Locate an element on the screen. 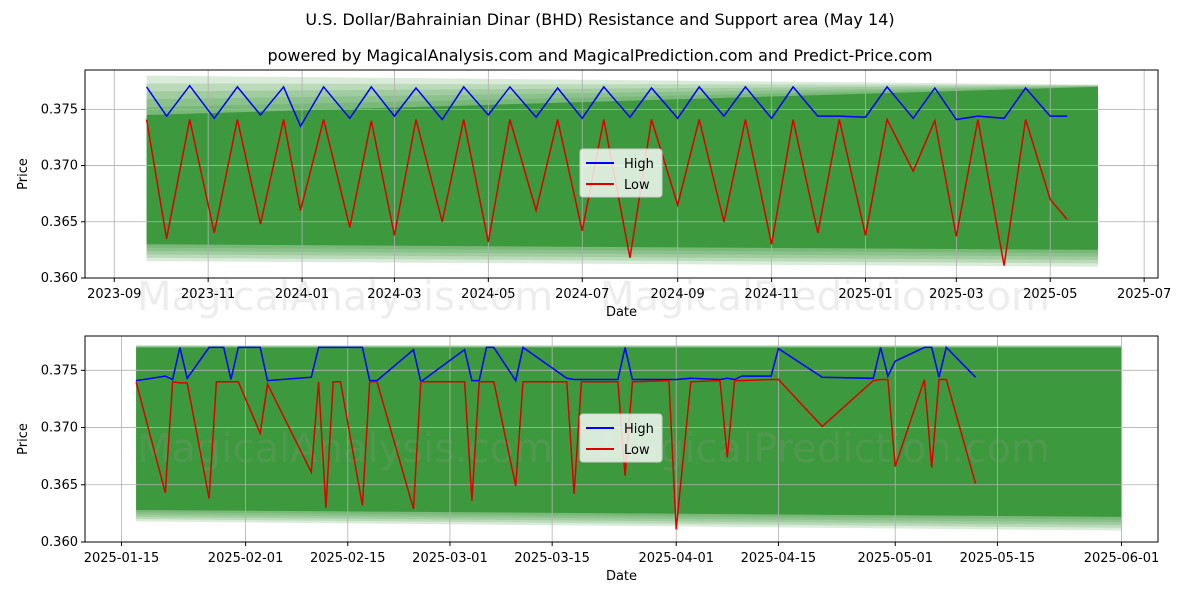 The width and height of the screenshot is (1200, 600). x-tick-label: 2024-01 is located at coordinates (302, 294).